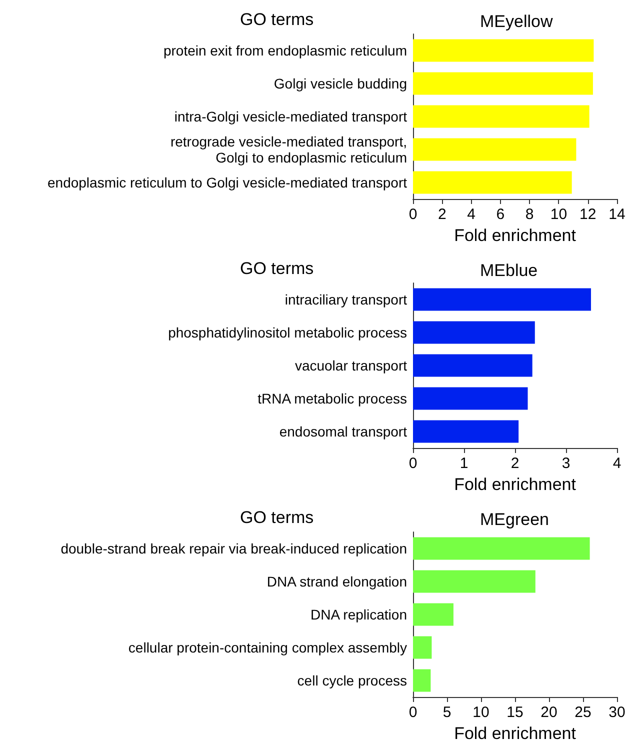  Describe the element at coordinates (517, 21) in the screenshot. I see `chart-title: MEyellow` at that location.